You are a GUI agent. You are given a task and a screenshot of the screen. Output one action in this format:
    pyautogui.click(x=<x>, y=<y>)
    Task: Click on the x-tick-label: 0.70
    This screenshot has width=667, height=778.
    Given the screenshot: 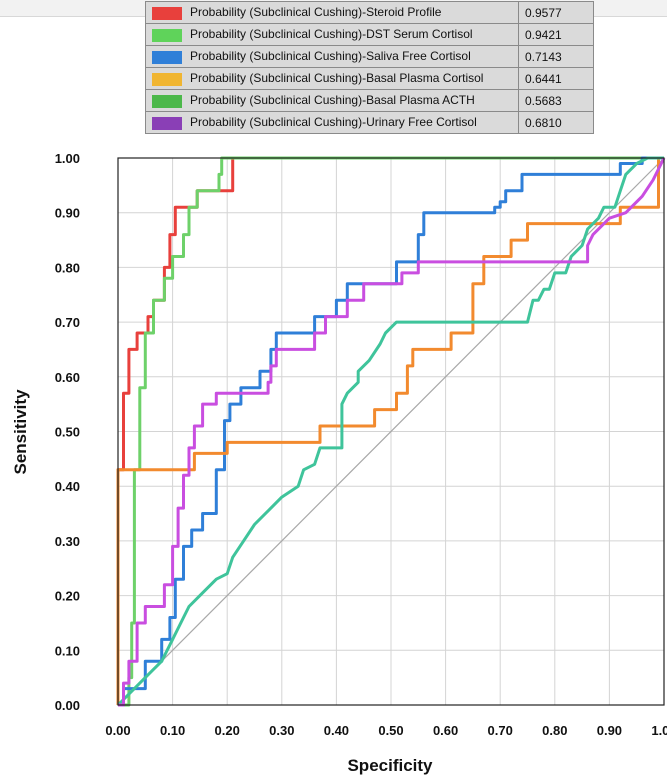 What is the action you would take?
    pyautogui.click(x=500, y=730)
    